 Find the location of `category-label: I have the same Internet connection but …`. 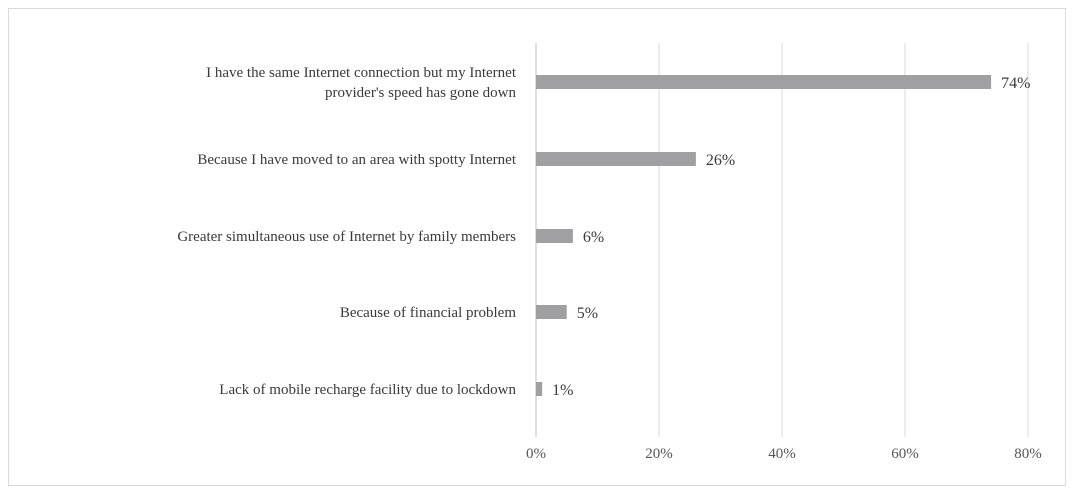

category-label: I have the same Internet connection but … is located at coordinates (361, 73).